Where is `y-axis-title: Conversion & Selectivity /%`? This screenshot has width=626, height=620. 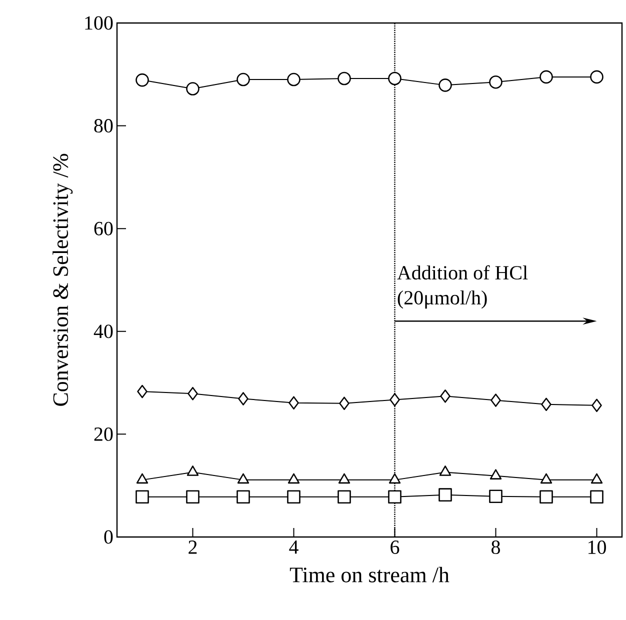
y-axis-title: Conversion & Selectivity /% is located at coordinates (62, 280).